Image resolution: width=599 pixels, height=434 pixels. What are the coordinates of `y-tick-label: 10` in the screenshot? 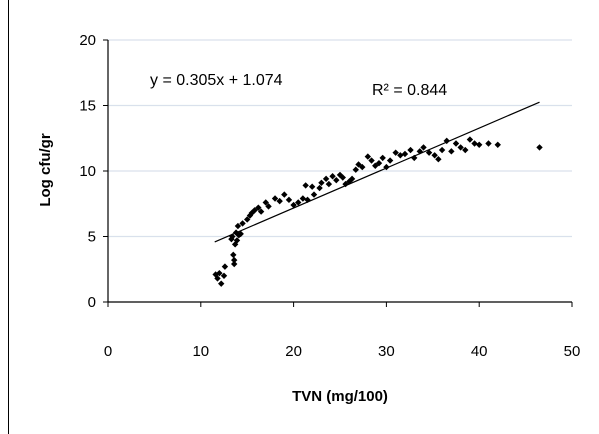 It's located at (87, 171).